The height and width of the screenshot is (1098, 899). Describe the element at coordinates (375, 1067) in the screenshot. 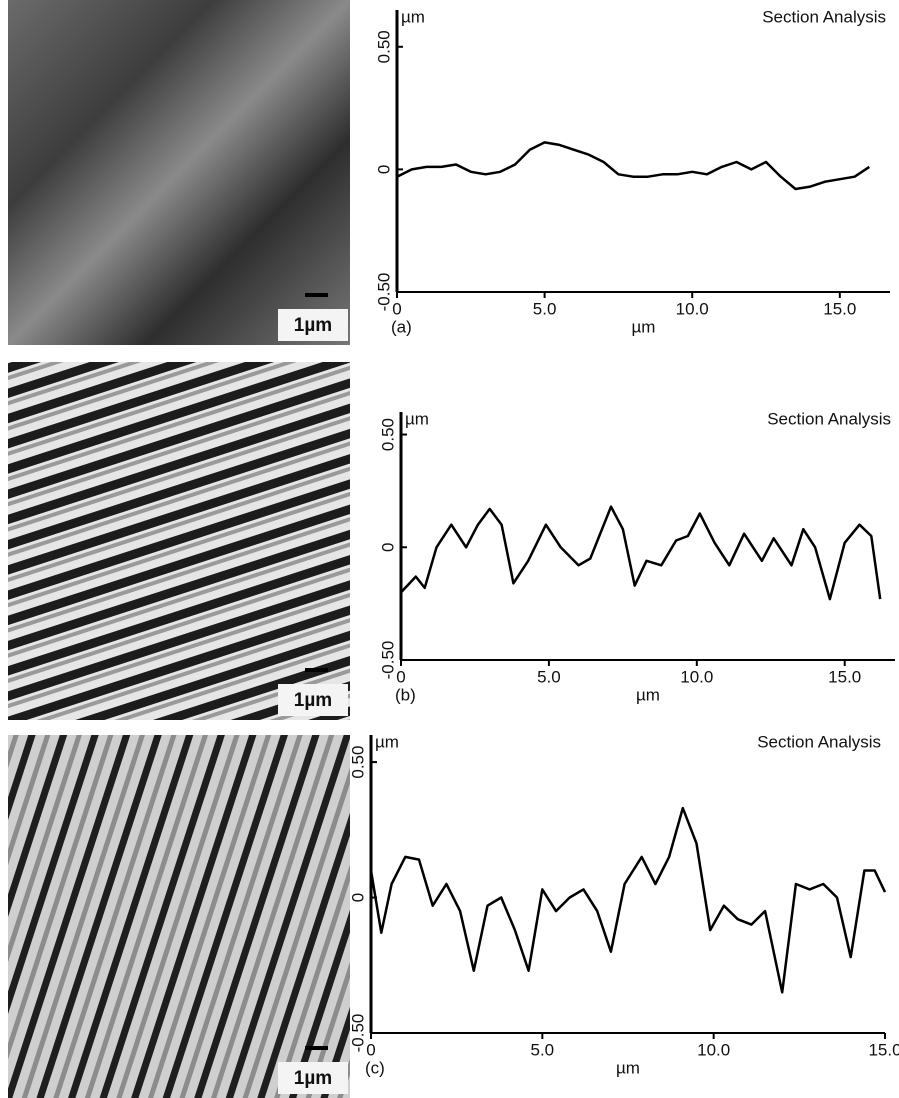

I see `panel-label: (c)` at that location.